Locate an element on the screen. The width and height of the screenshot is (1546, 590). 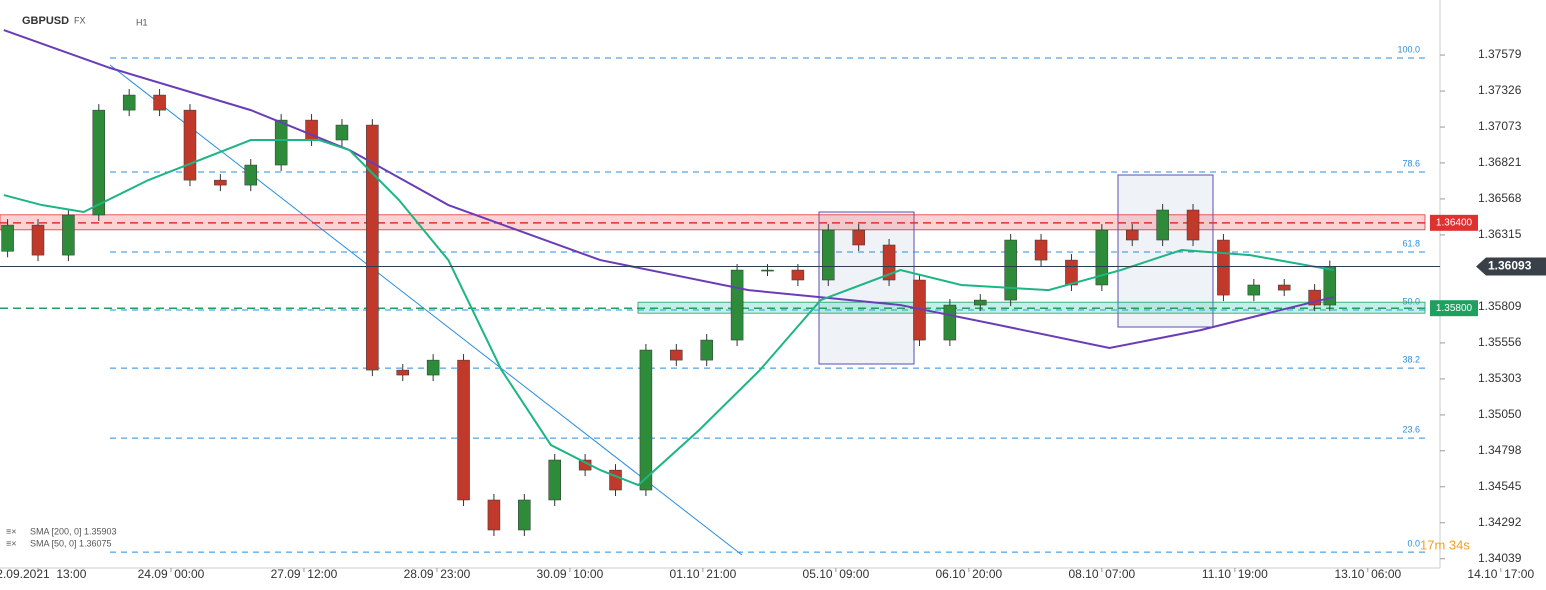
y-tick-label: 1.35303 is located at coordinates (1500, 378).